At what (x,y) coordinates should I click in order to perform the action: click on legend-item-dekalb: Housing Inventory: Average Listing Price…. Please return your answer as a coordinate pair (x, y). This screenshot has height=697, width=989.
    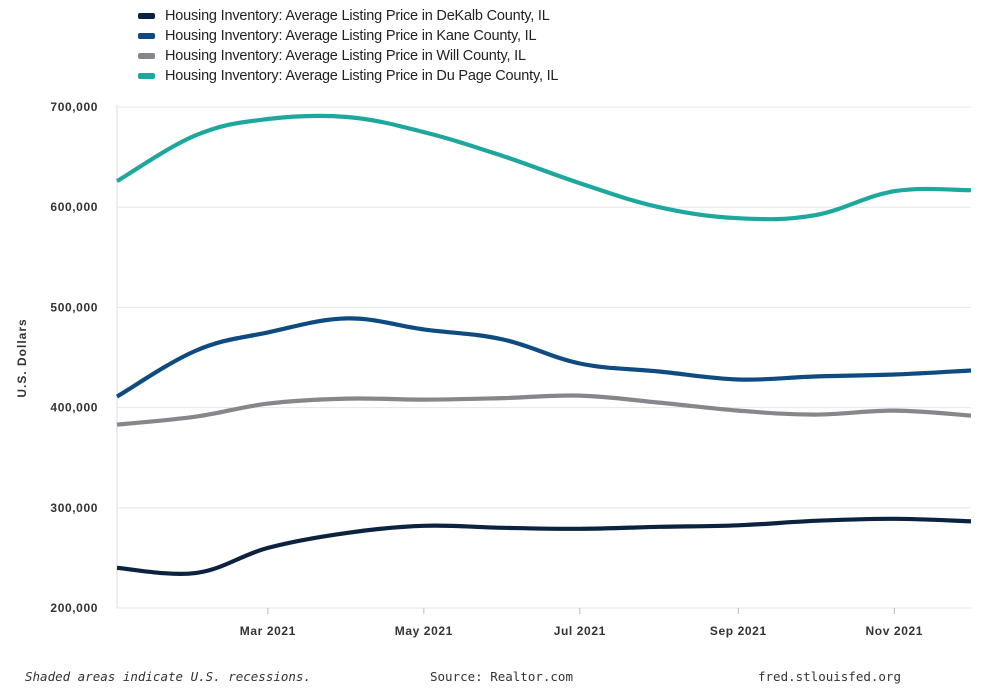
    Looking at the image, I should click on (348, 16).